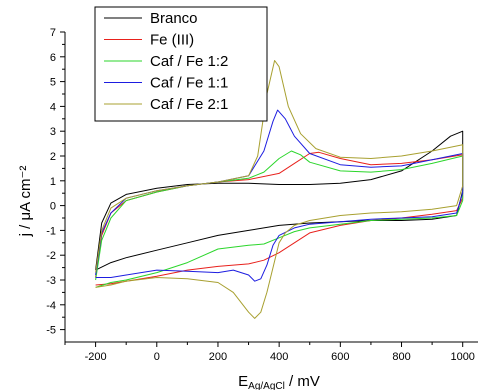  What do you see at coordinates (53, 157) in the screenshot?
I see `y-tick-label: 2` at bounding box center [53, 157].